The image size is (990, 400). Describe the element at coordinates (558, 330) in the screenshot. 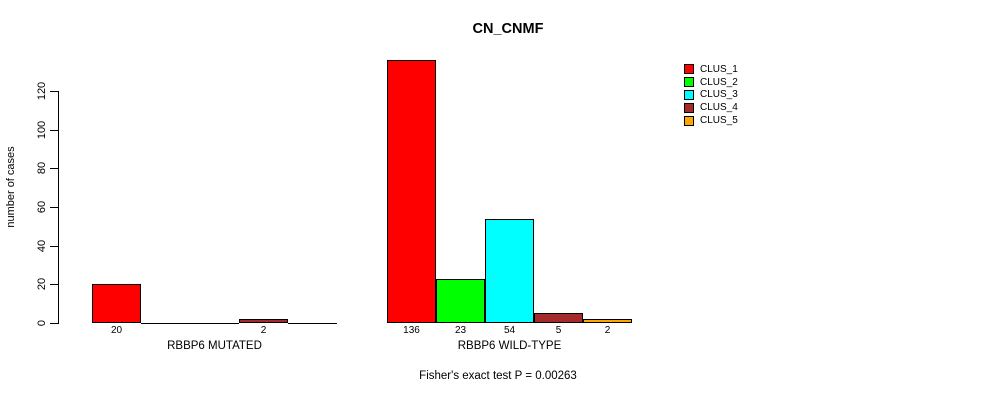

I see `bar-value-label: 5` at that location.